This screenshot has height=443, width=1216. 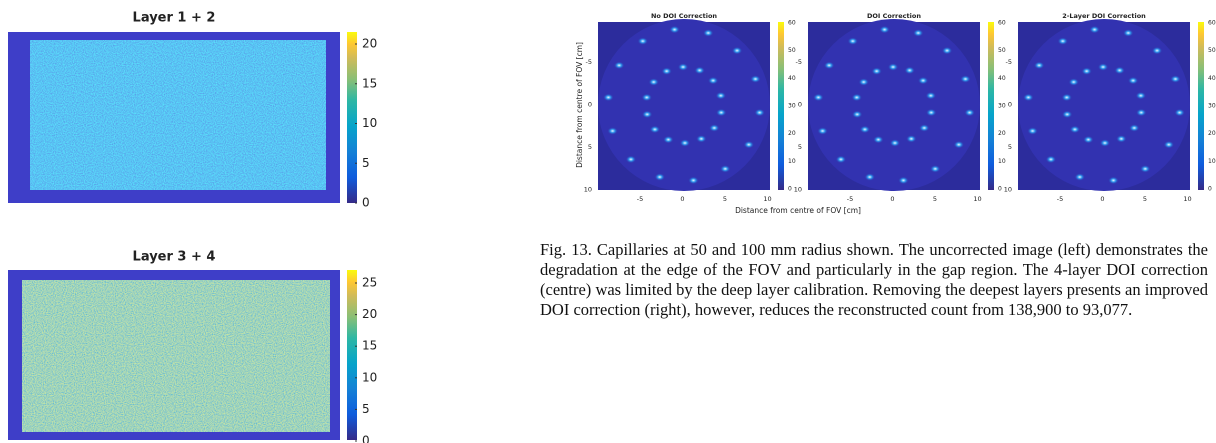 I want to click on colorbar-tick-label: 40, so click(x=1212, y=78).